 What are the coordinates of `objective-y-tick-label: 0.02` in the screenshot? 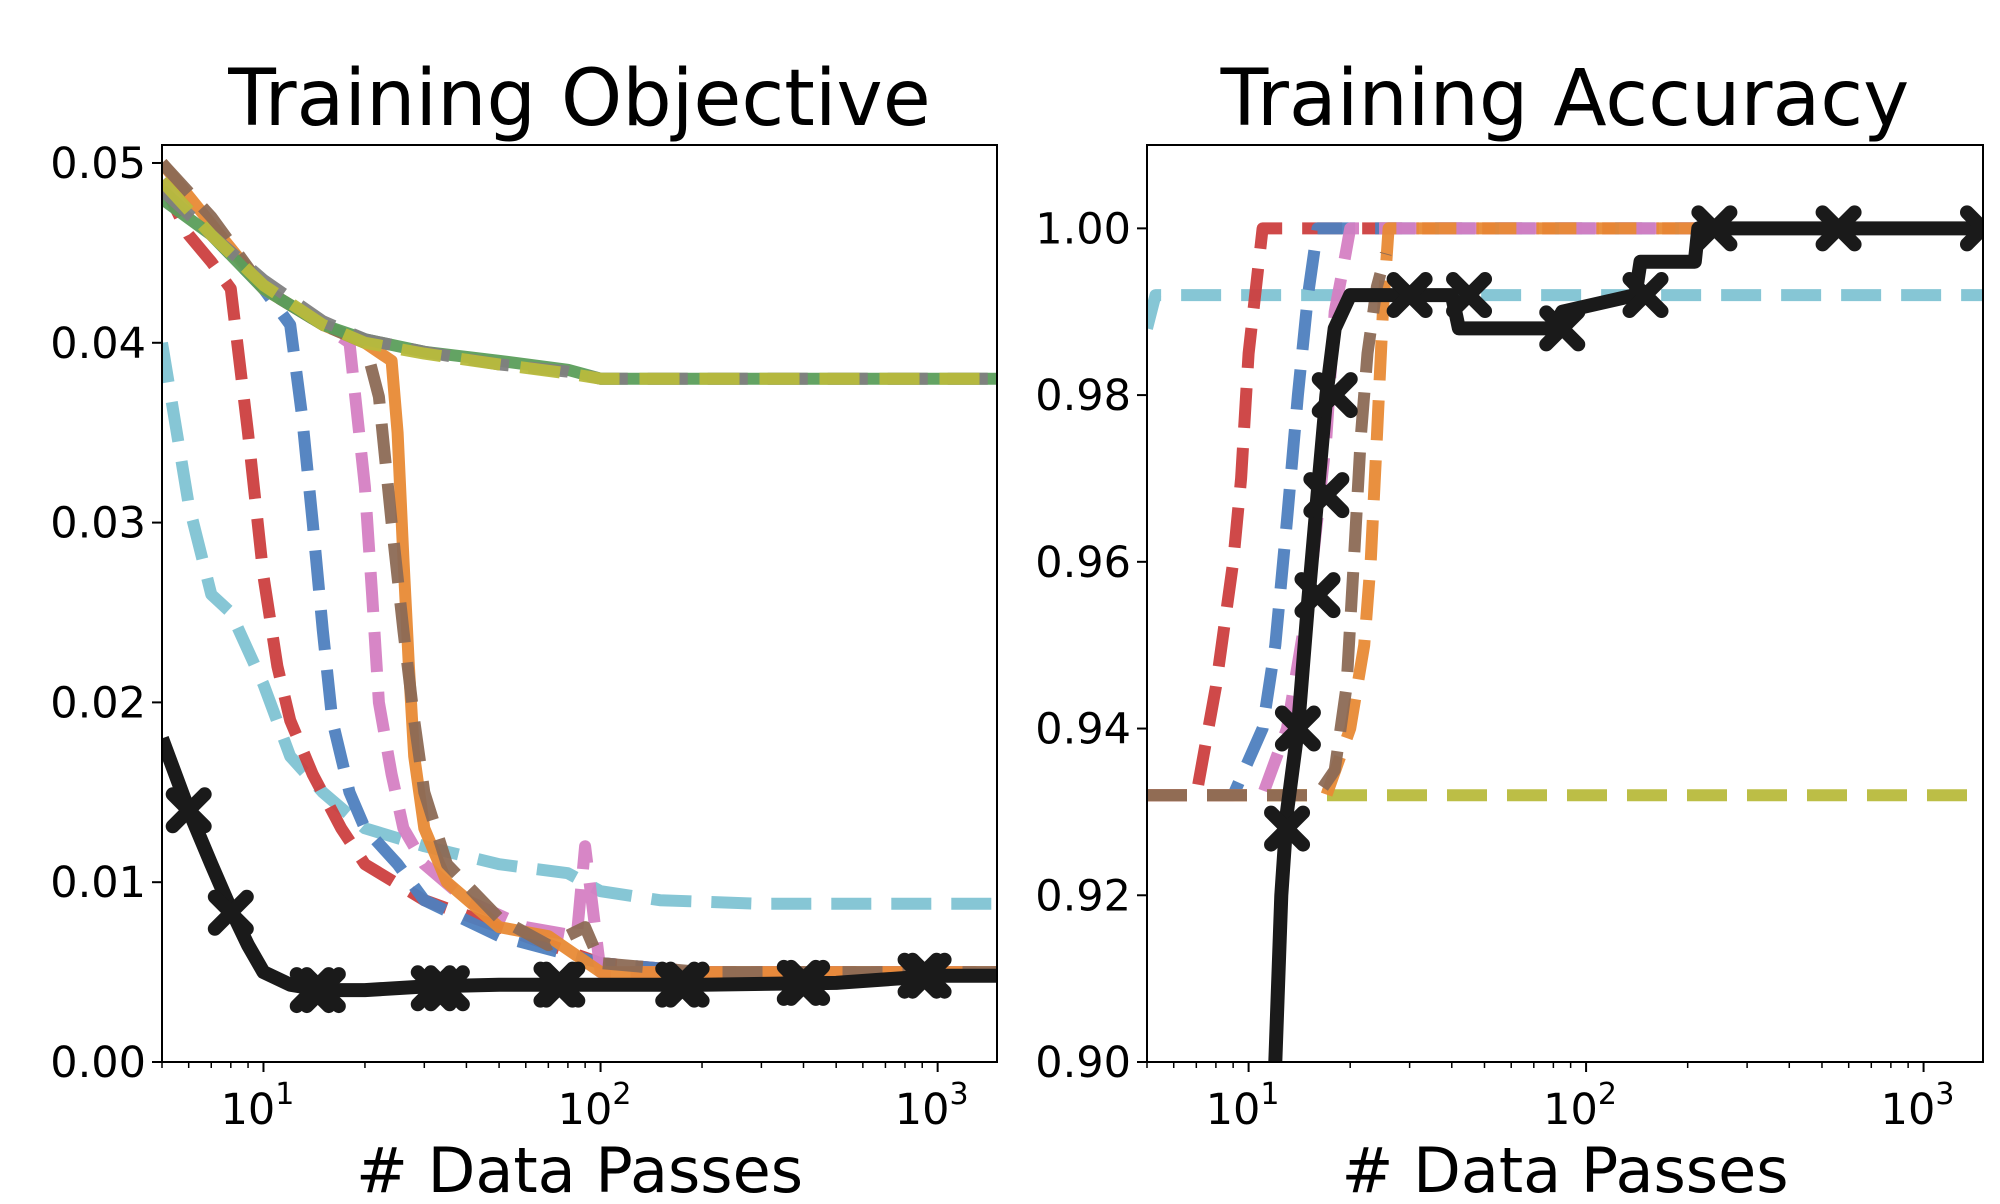 It's located at (98, 703).